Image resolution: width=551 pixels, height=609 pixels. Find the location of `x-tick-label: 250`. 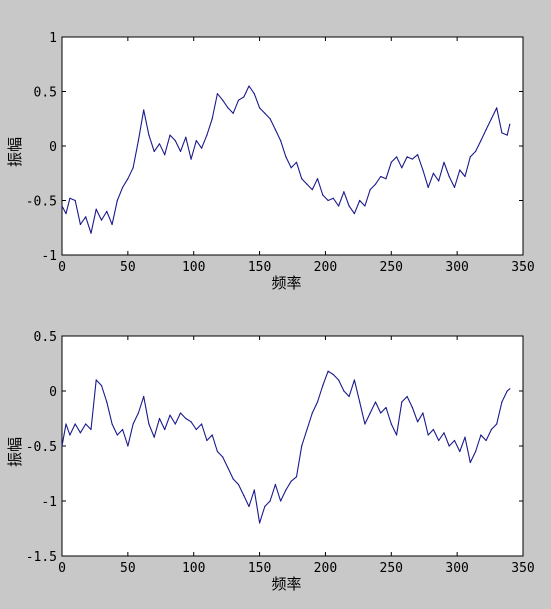

x-tick-label: 250 is located at coordinates (391, 267).